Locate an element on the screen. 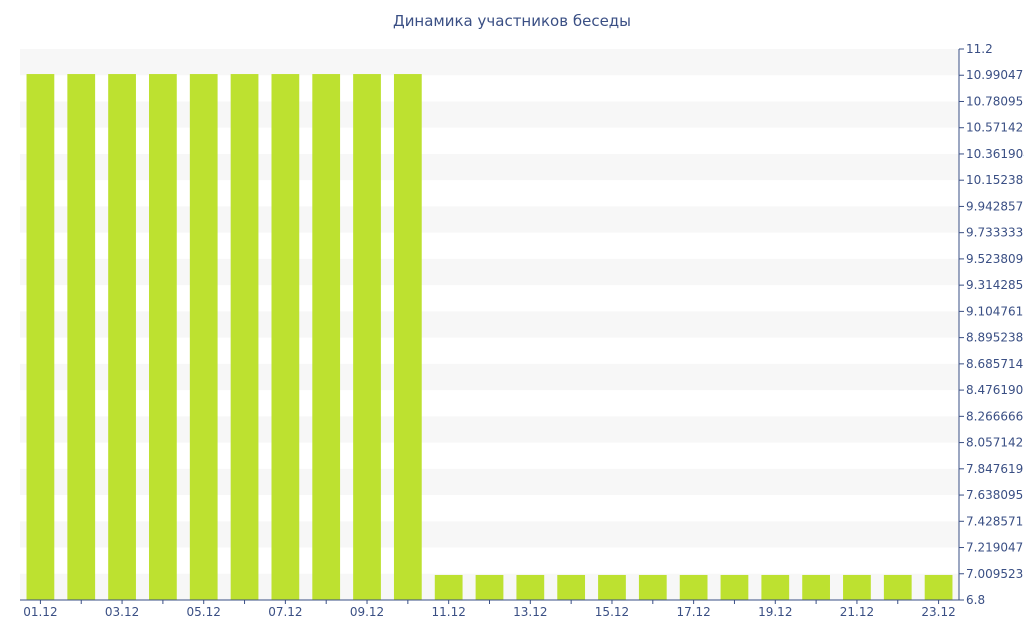 This screenshot has width=1024, height=640. bar-13.12 is located at coordinates (530, 587).